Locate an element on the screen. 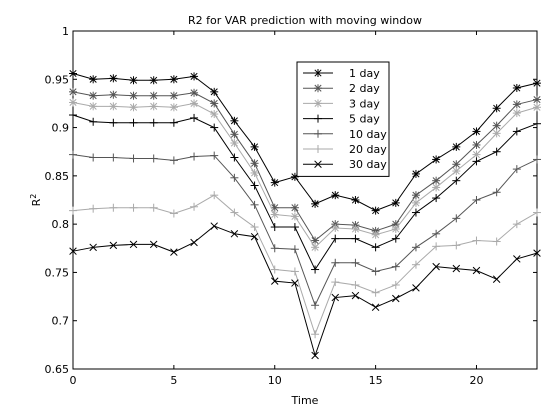 Image resolution: width=560 pixels, height=420 pixels. svg-text: R2 is located at coordinates (36, 200).